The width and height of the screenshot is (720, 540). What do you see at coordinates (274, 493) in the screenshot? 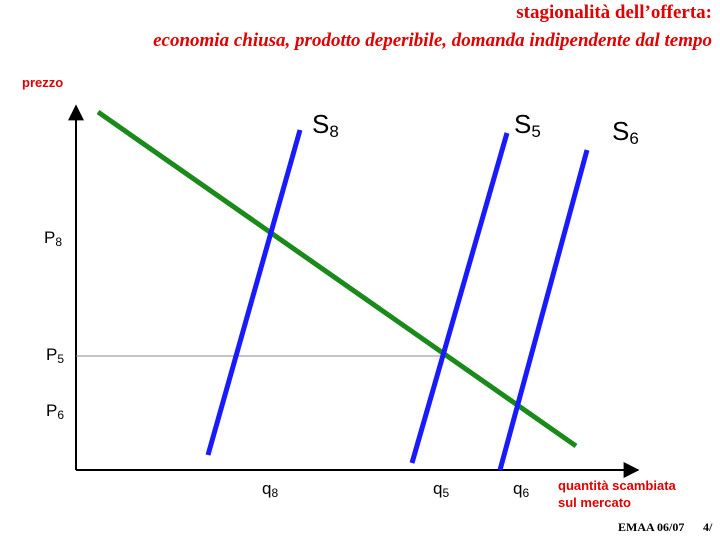
I see `quantity-label-sub: 8` at bounding box center [274, 493].